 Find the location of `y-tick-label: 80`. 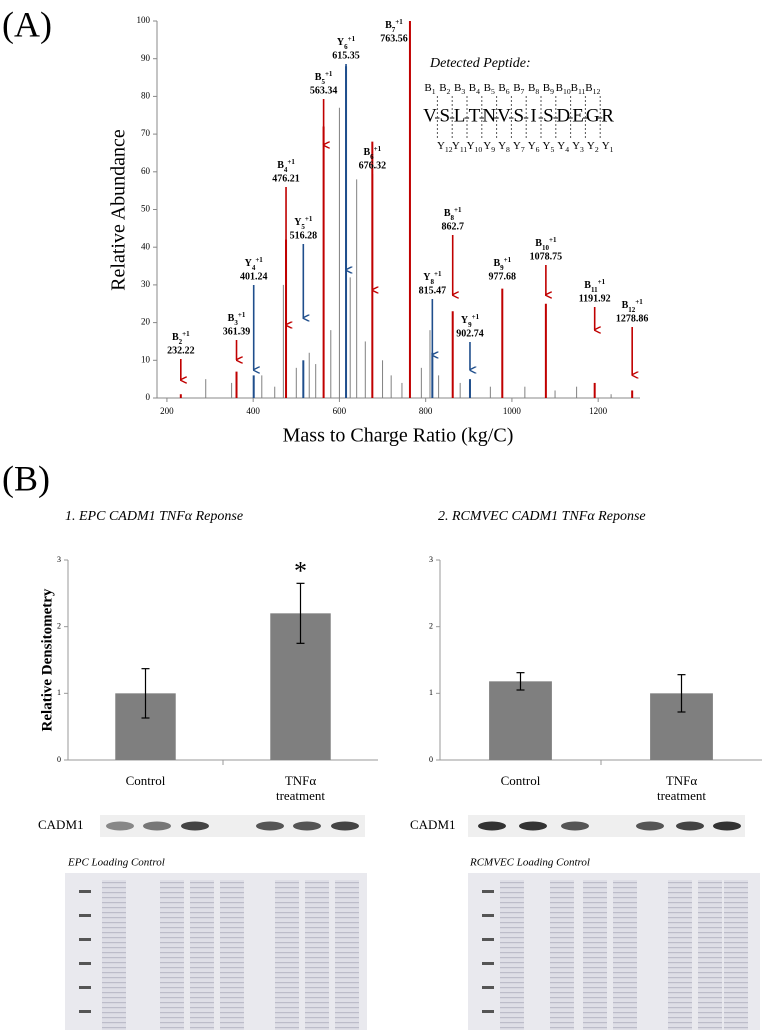

y-tick-label: 80 is located at coordinates (146, 95).